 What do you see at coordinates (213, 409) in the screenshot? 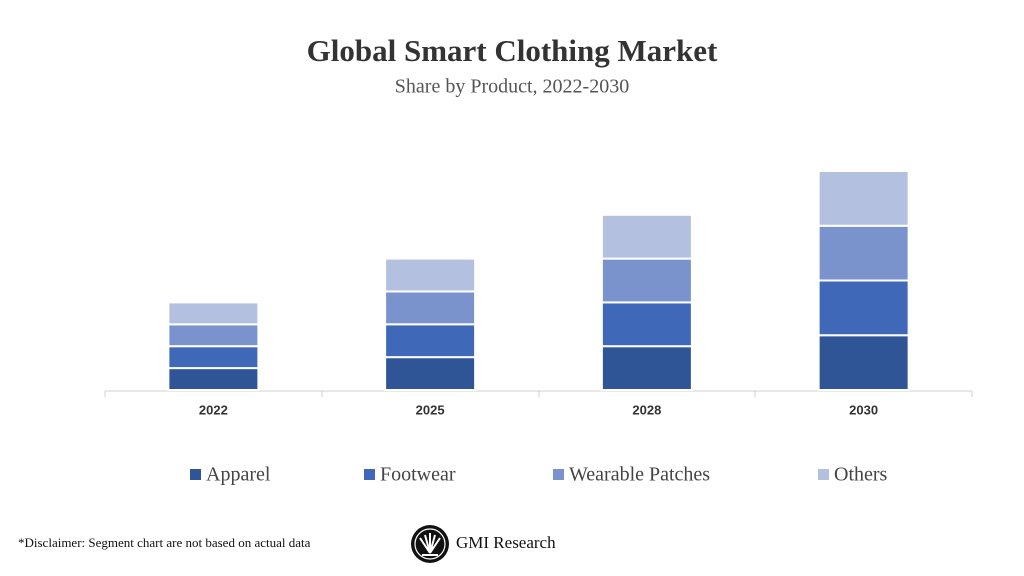
I see `x-tick-label: 2022` at bounding box center [213, 409].